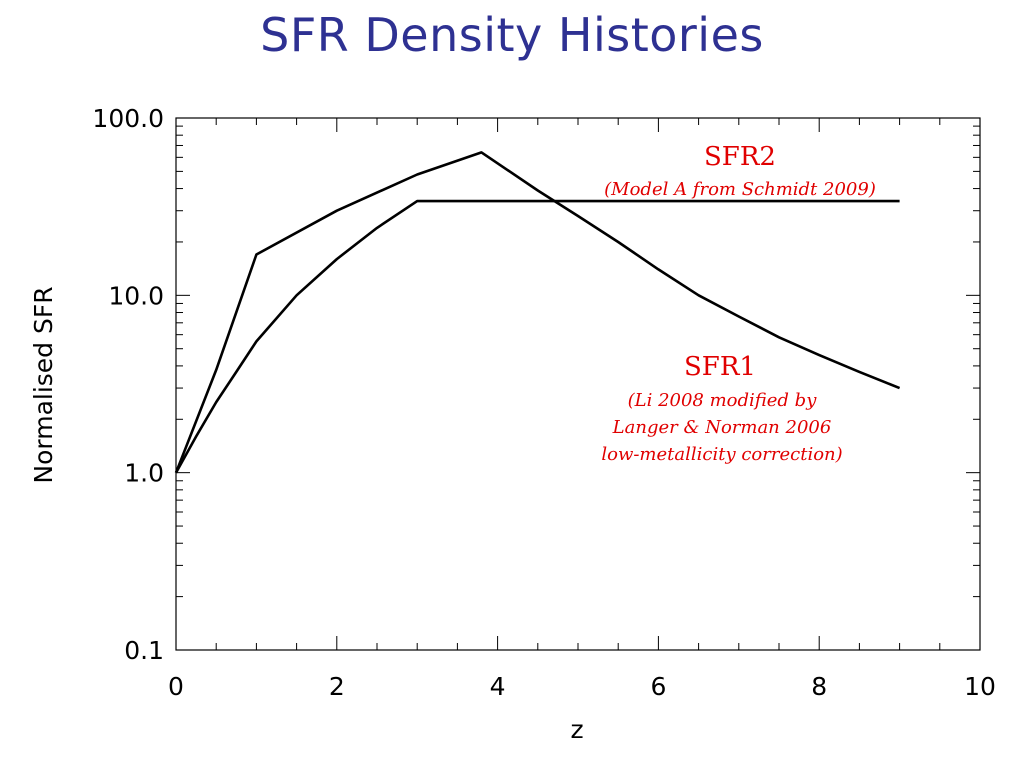 The width and height of the screenshot is (1024, 768). I want to click on y-axis-label: Normalised SFR, so click(43, 384).